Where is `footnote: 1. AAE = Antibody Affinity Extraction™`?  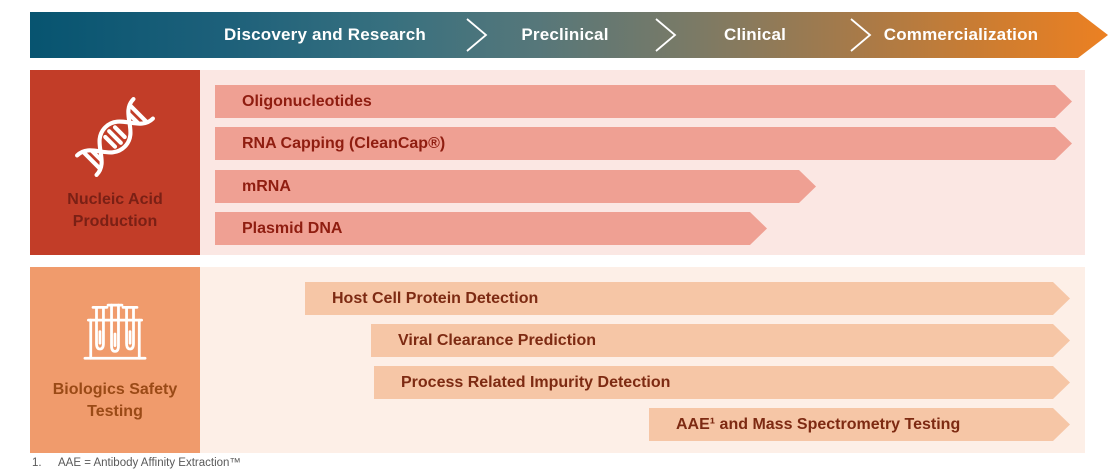 footnote: 1. AAE = Antibody Affinity Extraction™ is located at coordinates (136, 463).